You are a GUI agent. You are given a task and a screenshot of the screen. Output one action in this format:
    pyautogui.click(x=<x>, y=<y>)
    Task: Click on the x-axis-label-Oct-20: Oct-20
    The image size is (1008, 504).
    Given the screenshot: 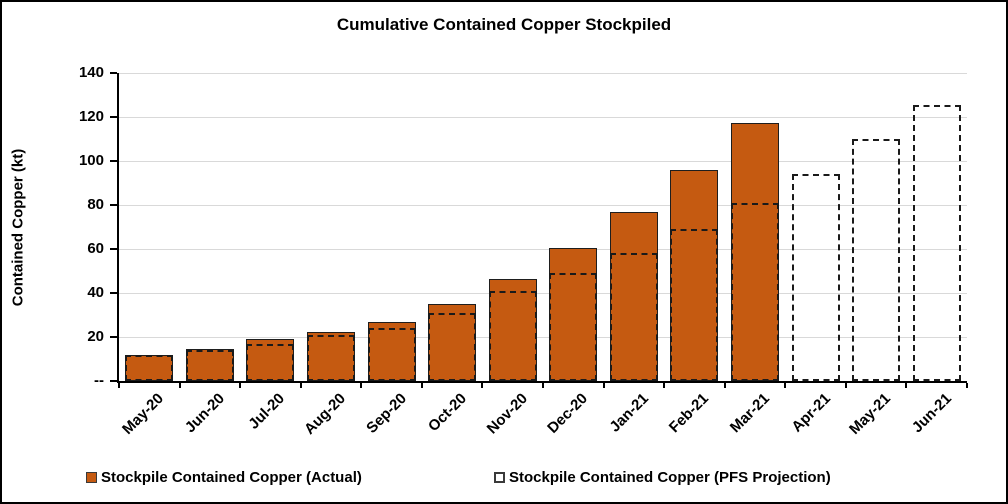 What is the action you would take?
    pyautogui.click(x=448, y=413)
    